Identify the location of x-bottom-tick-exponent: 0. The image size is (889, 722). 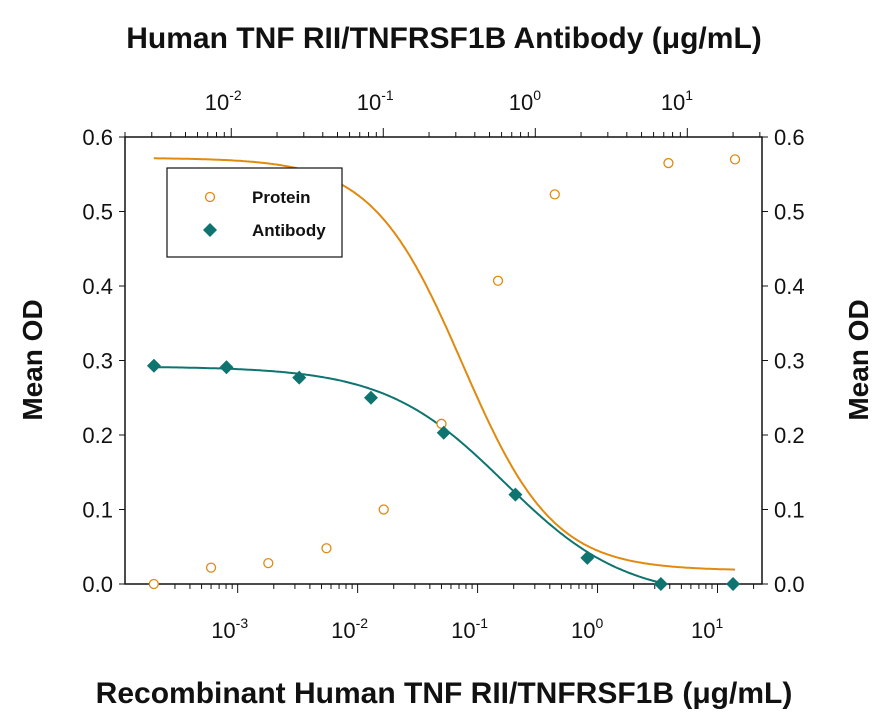
(600, 623).